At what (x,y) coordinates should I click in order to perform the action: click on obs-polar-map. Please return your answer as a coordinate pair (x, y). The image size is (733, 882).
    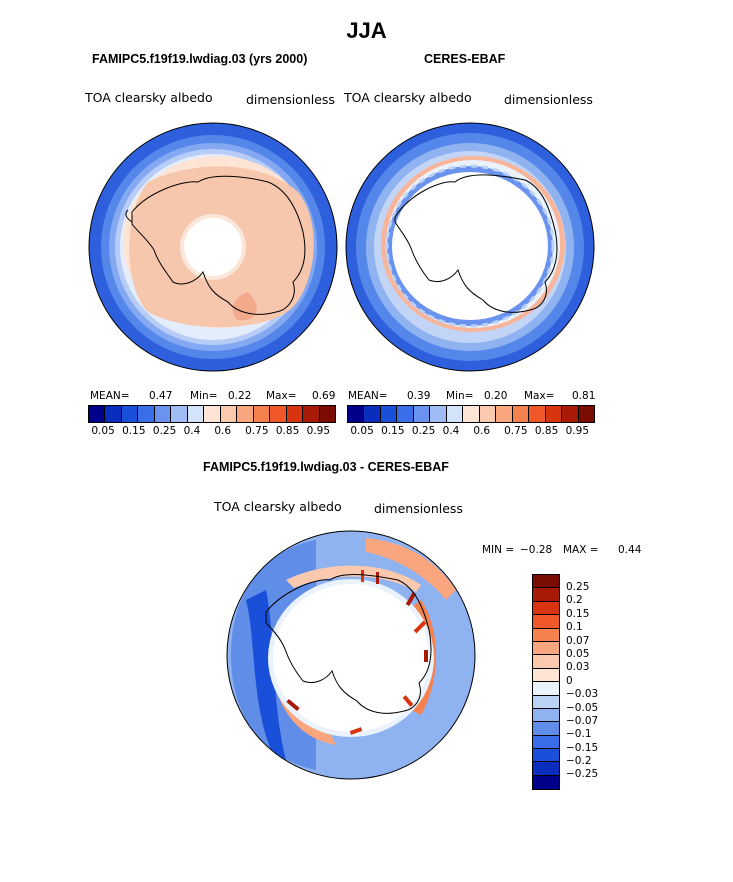
    Looking at the image, I should click on (470, 247).